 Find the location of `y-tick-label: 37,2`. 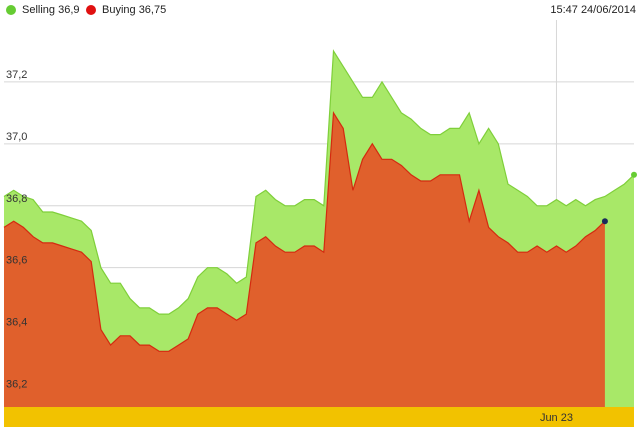

y-tick-label: 37,2 is located at coordinates (16, 75).